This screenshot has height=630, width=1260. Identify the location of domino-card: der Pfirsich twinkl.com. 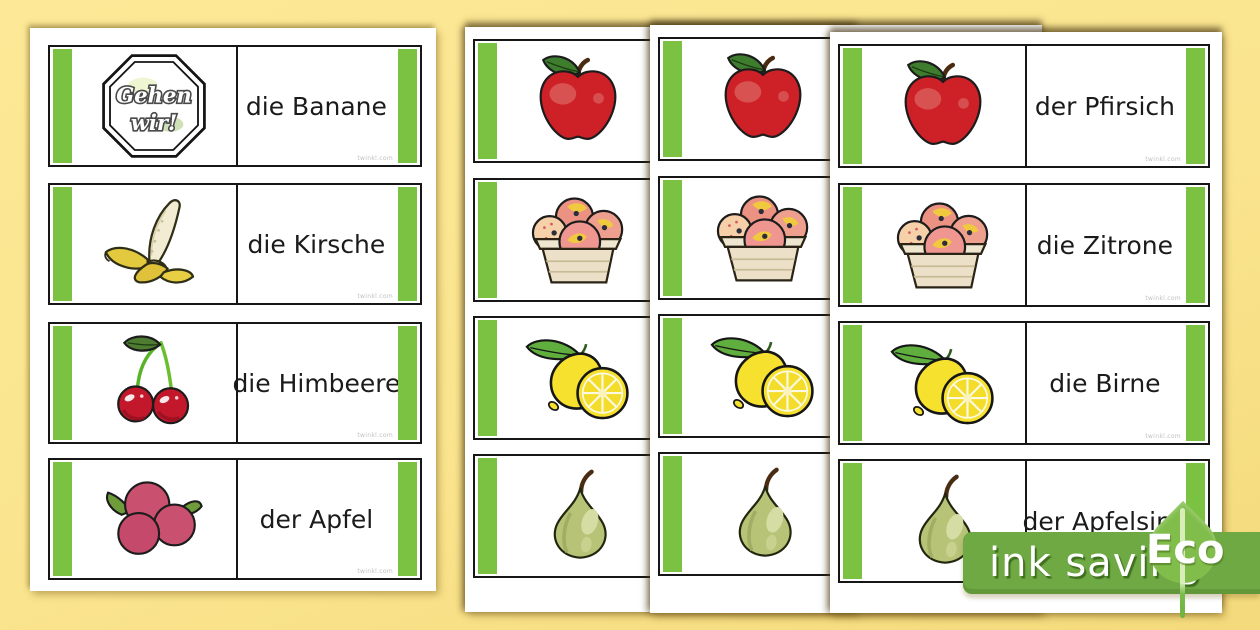
(1024, 106).